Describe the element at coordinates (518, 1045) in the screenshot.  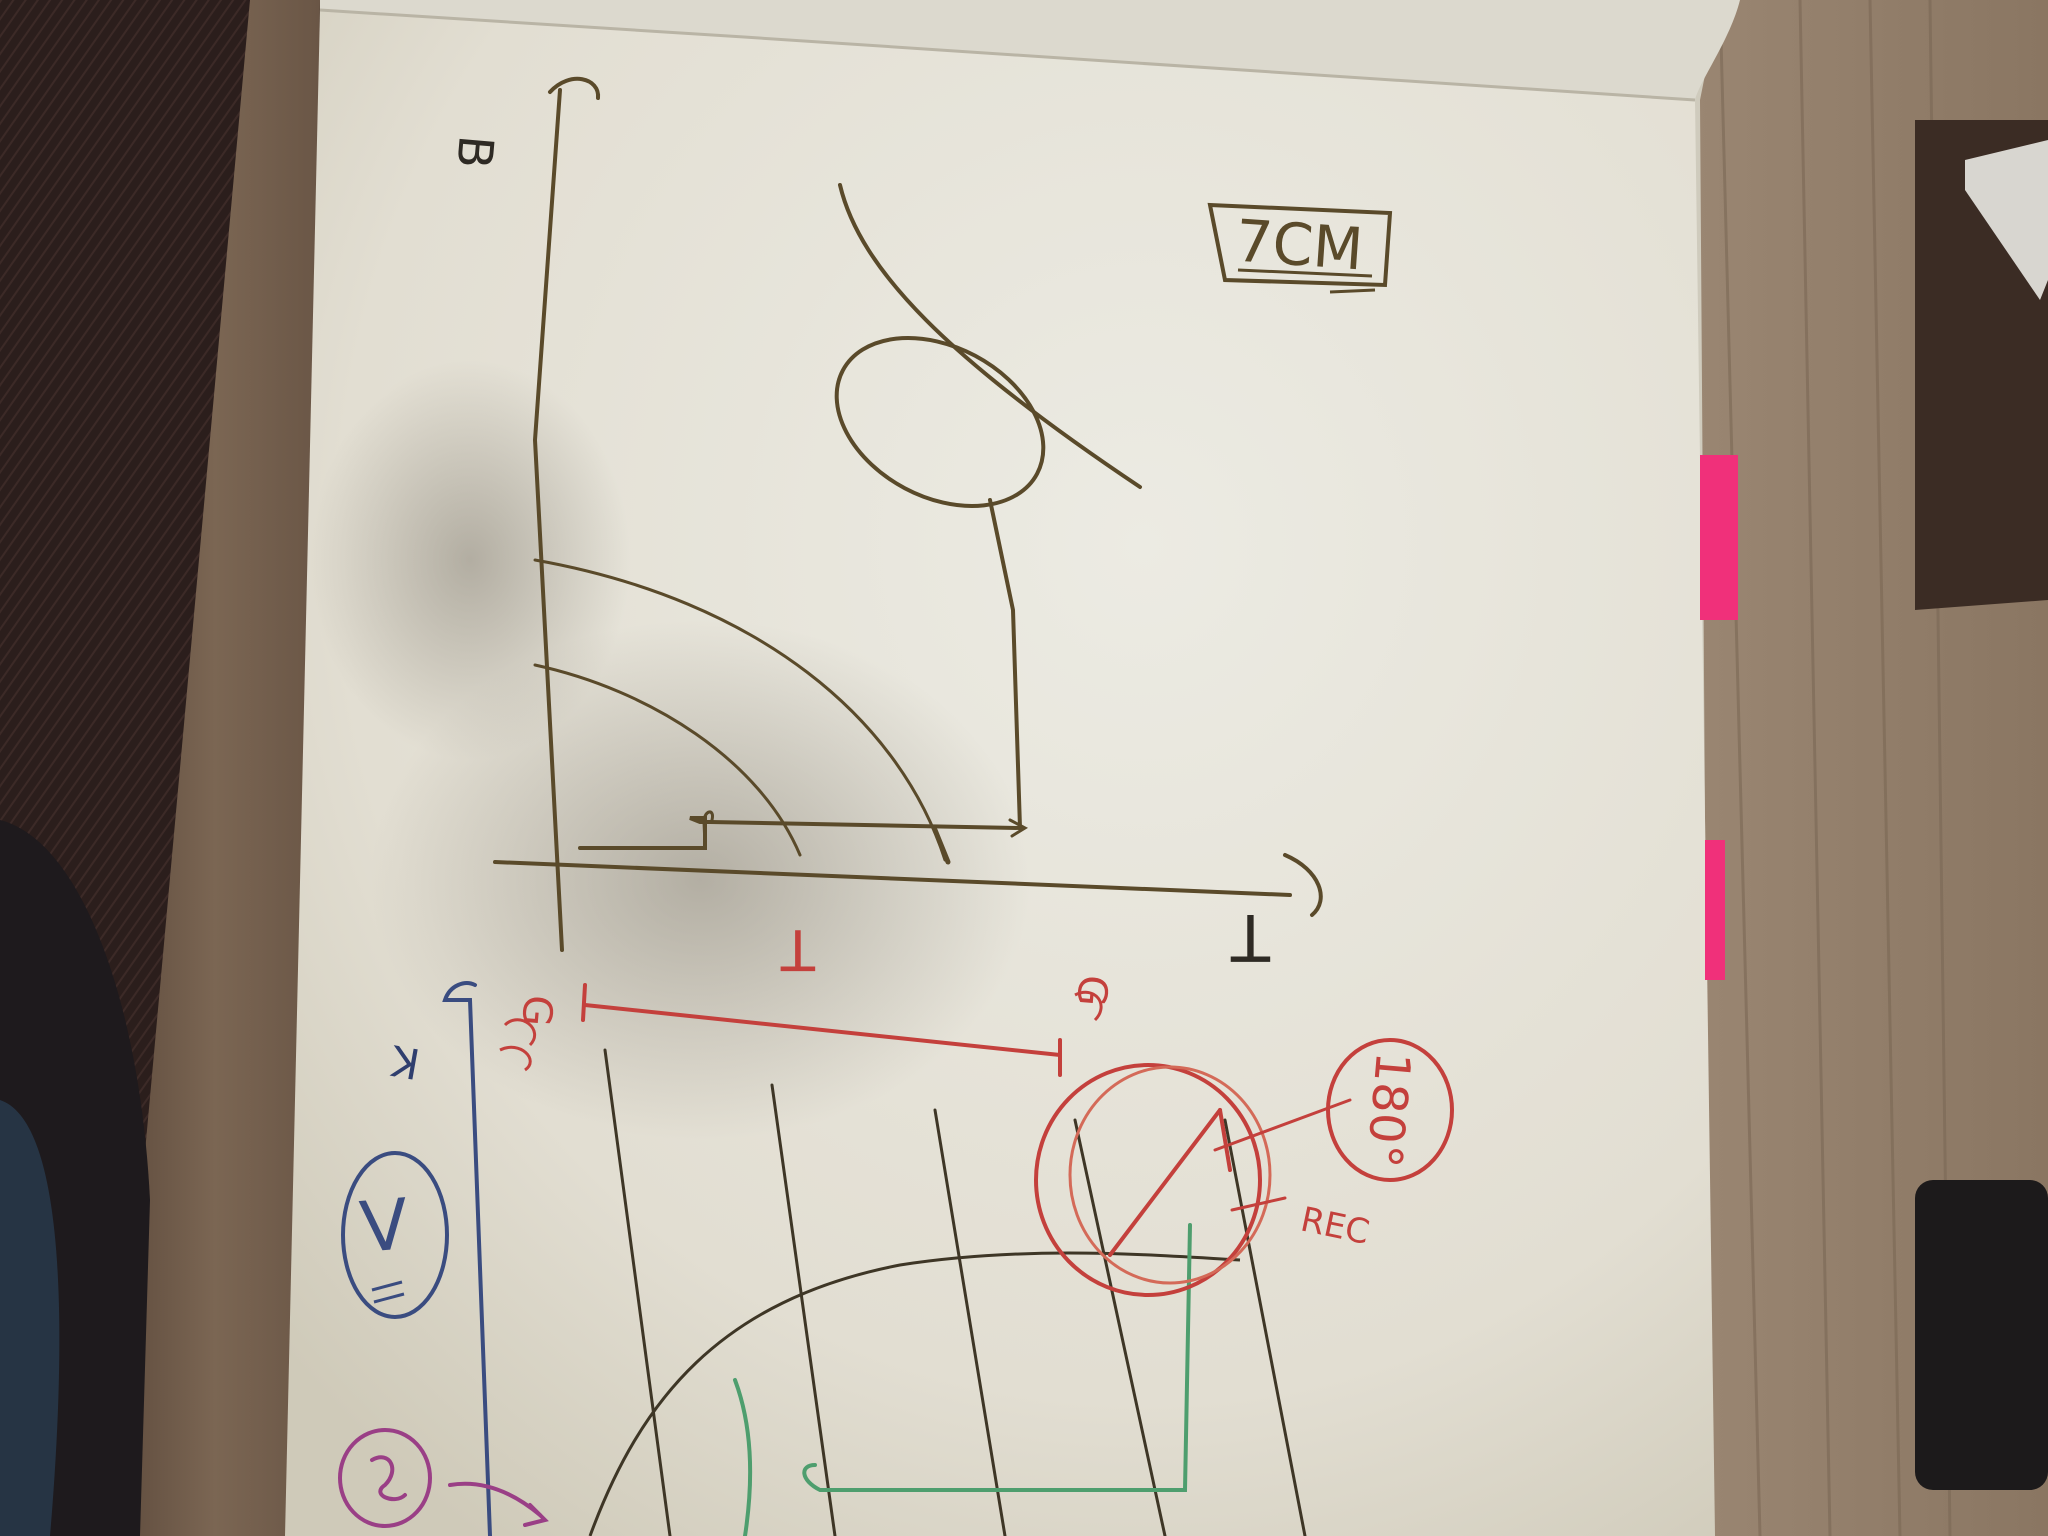
I see `red-left-scribble` at that location.